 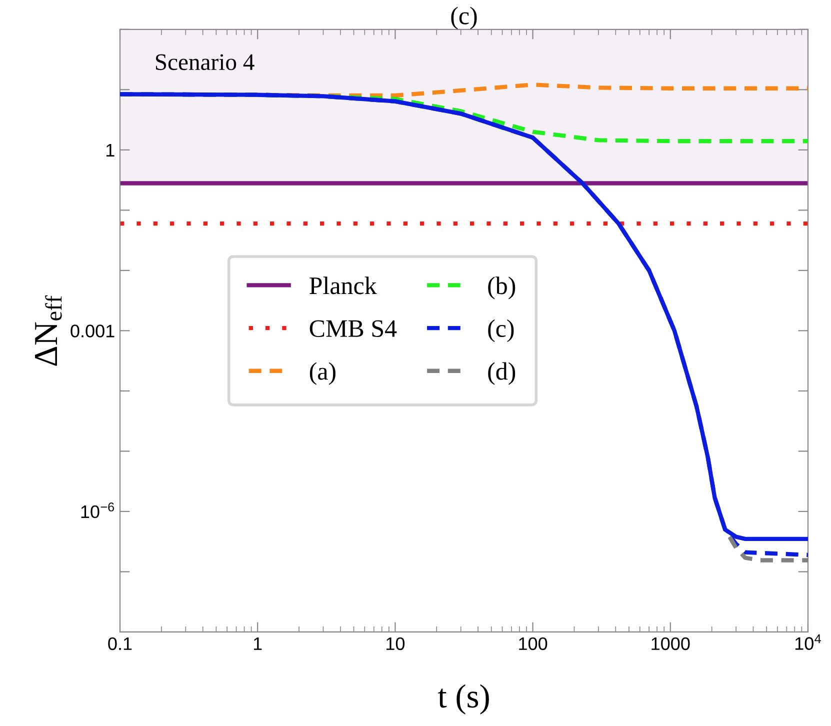 I want to click on y-tick-label: 0.001, so click(x=92, y=331).